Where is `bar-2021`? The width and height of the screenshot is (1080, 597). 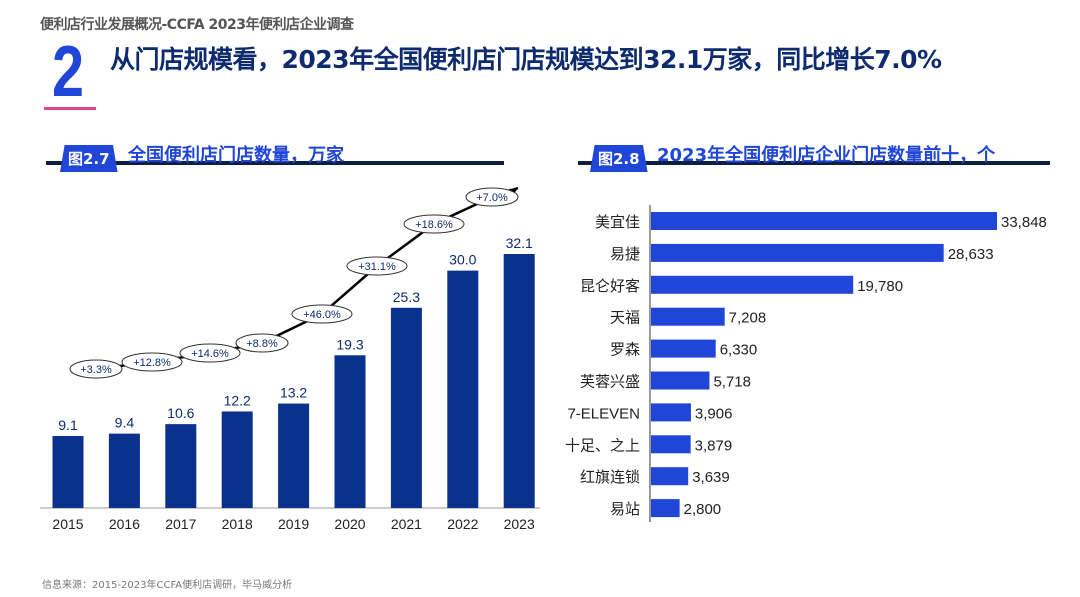
bar-2021 is located at coordinates (406, 407).